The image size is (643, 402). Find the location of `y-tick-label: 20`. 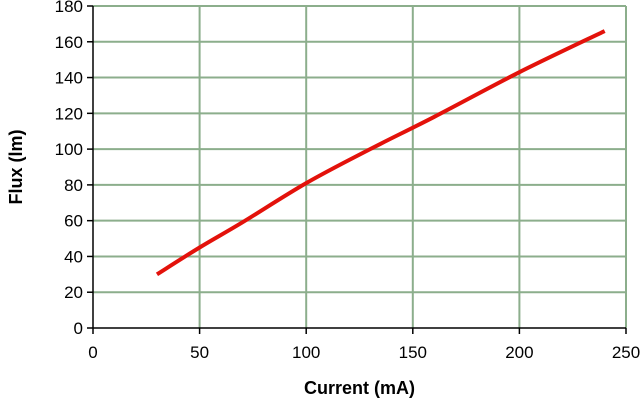

y-tick-label: 20 is located at coordinates (73, 292).